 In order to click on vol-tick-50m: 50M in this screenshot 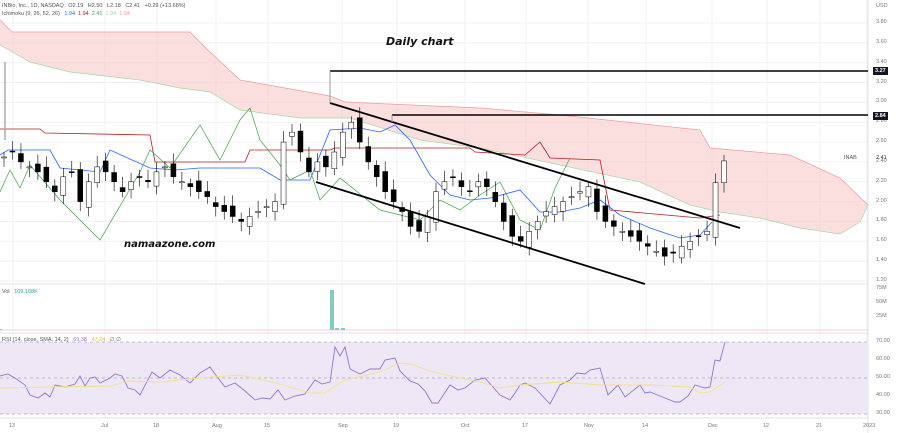, I will do `click(881, 302)`.